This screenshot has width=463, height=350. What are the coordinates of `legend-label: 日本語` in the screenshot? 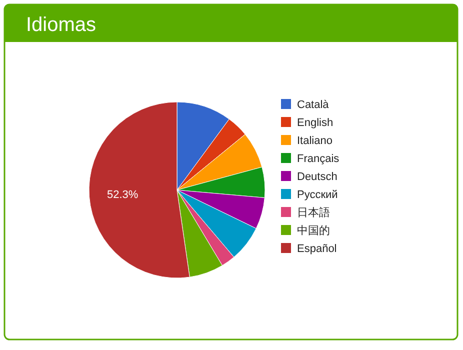 It's located at (313, 212).